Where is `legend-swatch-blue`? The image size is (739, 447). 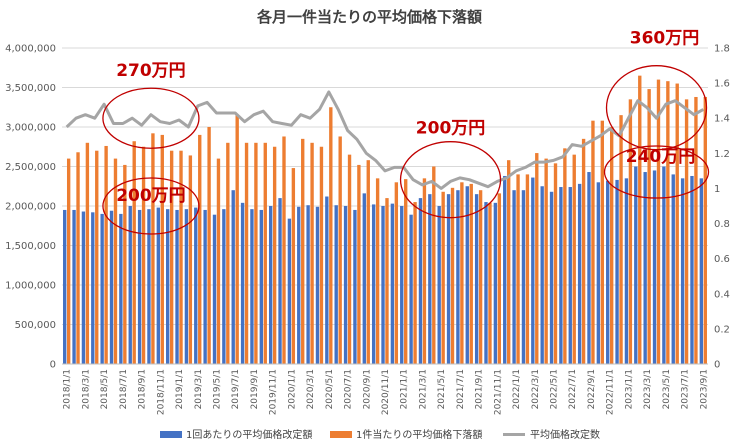 legend-swatch-blue is located at coordinates (171, 434).